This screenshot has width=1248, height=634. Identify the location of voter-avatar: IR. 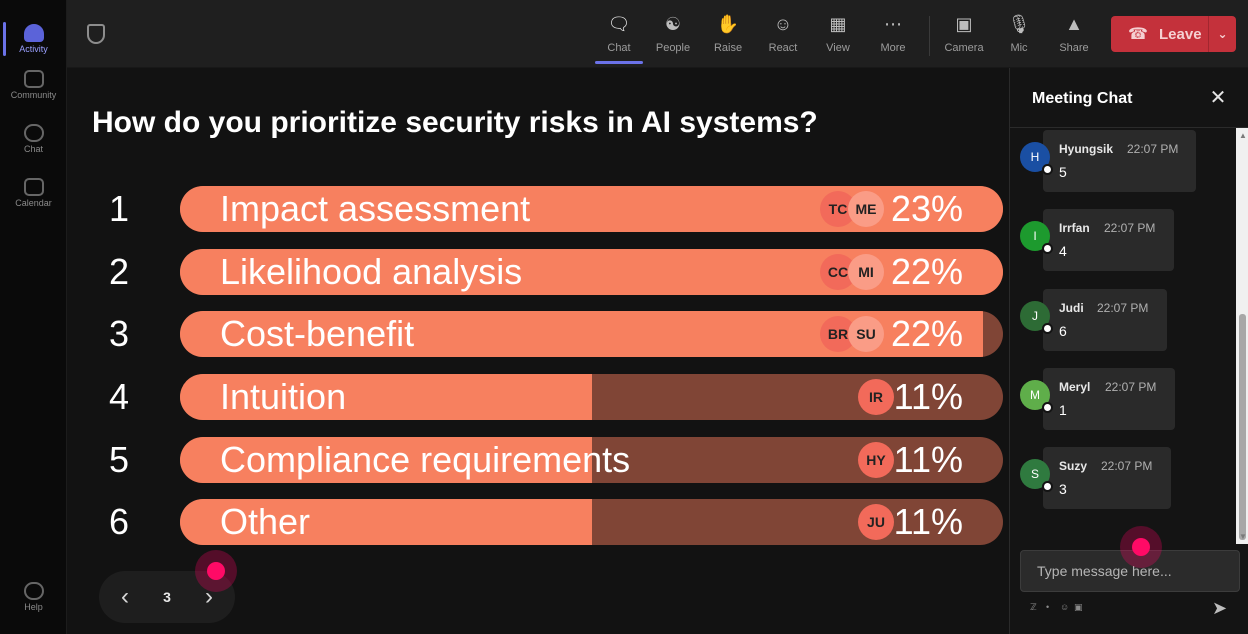
(876, 397).